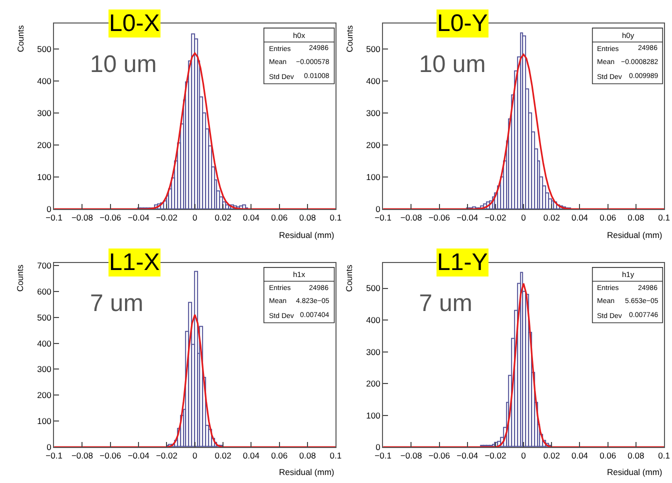  What do you see at coordinates (134, 23) in the screenshot?
I see `chart-title: L0-X` at bounding box center [134, 23].